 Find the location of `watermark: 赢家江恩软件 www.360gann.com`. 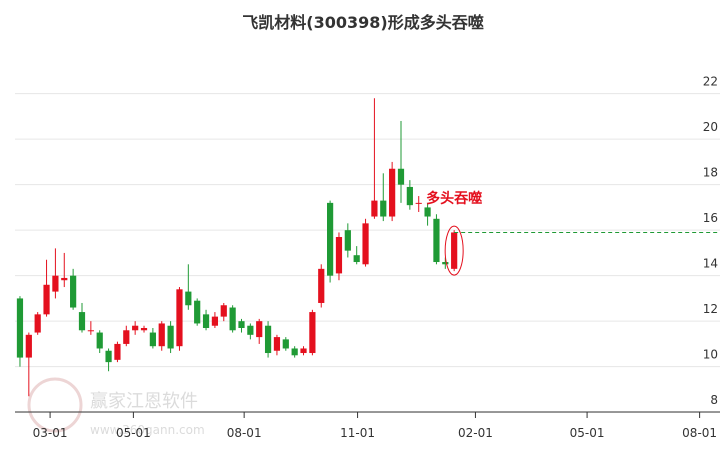

watermark: 赢家江恩软件 www.360gann.com is located at coordinates (116, 407).